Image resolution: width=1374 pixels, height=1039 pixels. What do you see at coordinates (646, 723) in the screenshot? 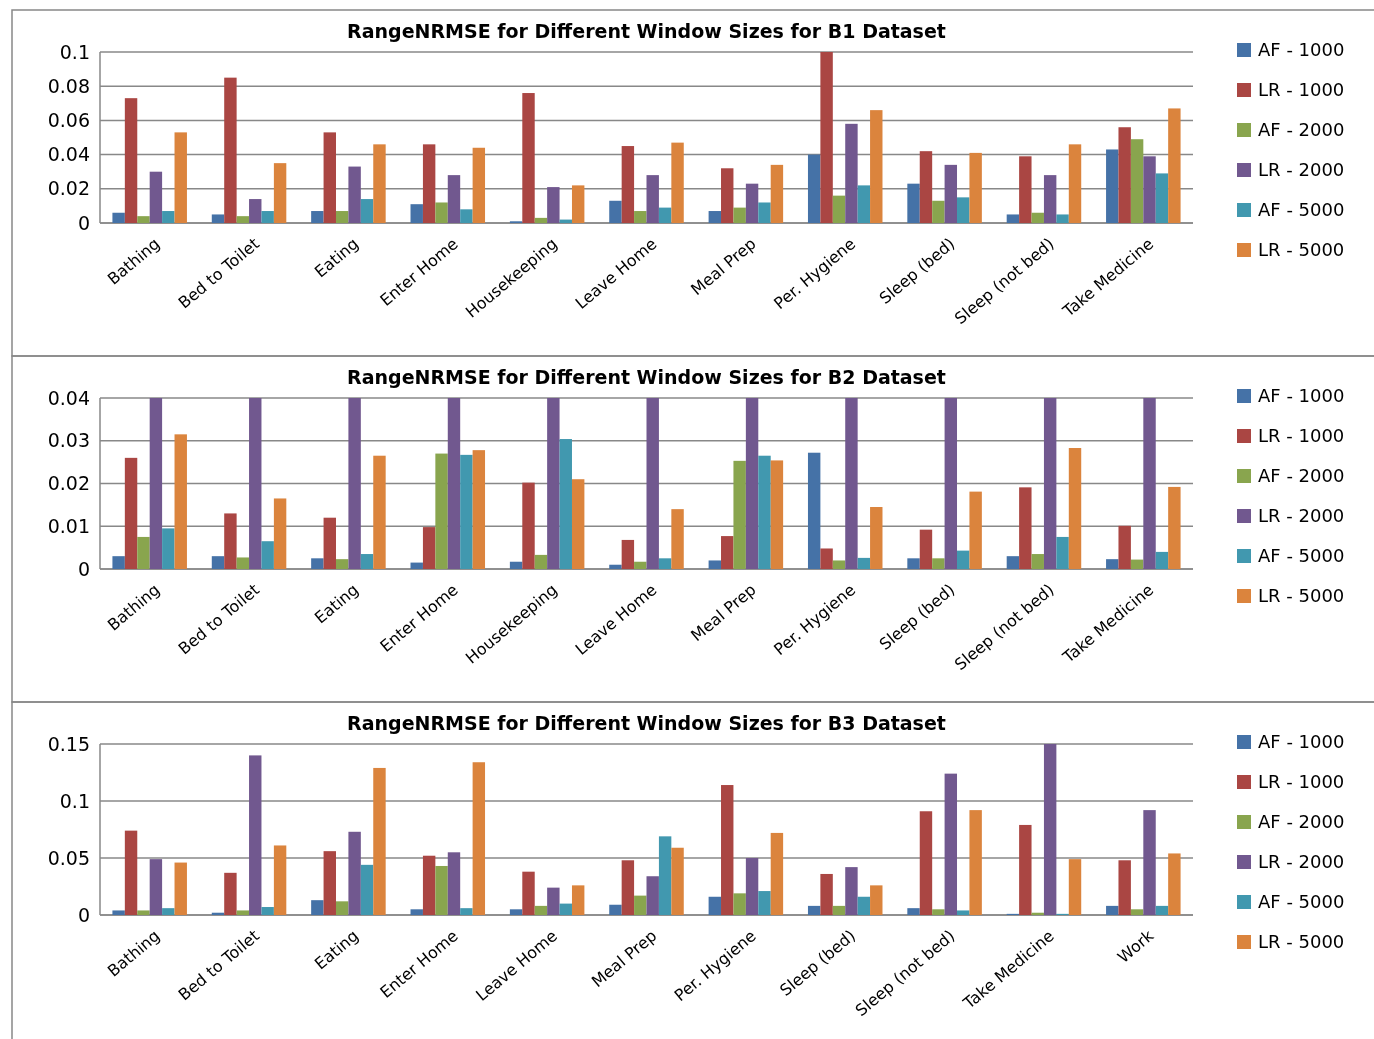
I see `chart-title: RangeNRMSE for Different Window Sizes for B3 Dataset` at bounding box center [646, 723].